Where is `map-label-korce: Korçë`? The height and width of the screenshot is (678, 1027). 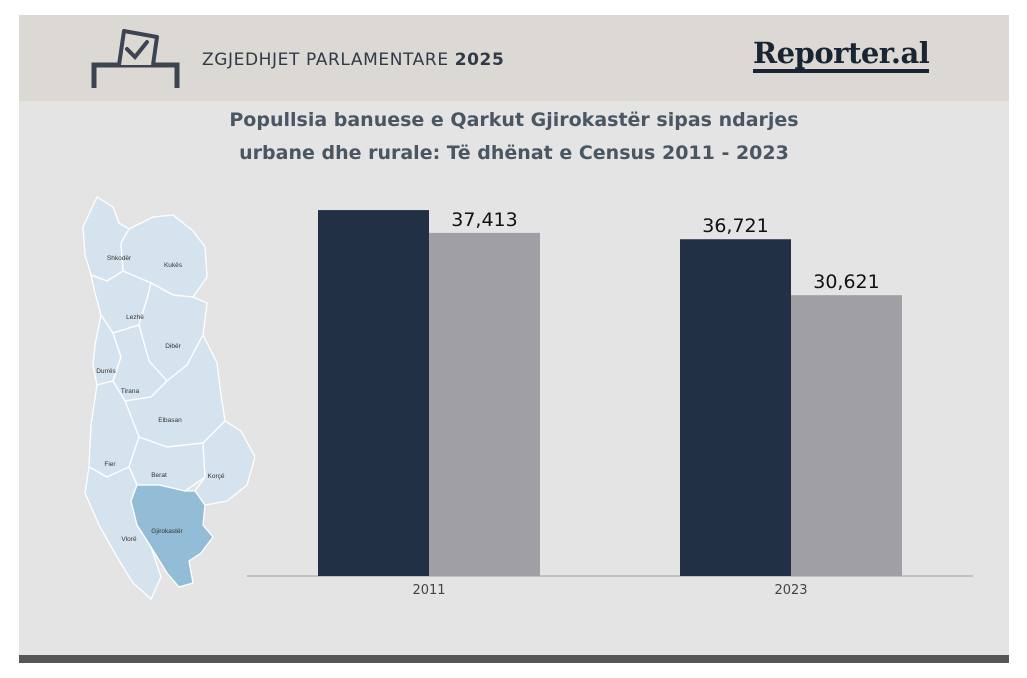 map-label-korce: Korçë is located at coordinates (216, 476).